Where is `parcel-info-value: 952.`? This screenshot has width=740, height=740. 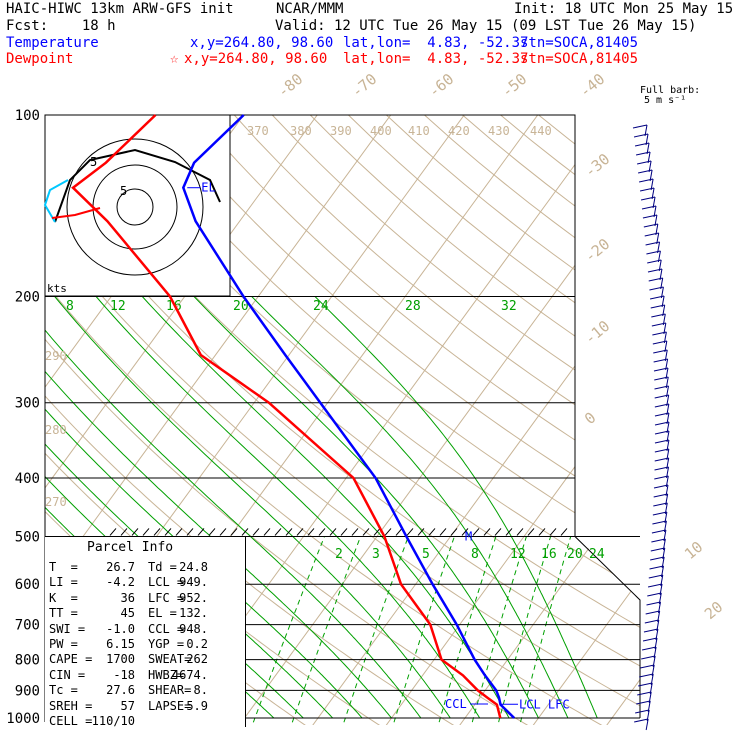
parcel-info-value: 952. is located at coordinates (193, 597).